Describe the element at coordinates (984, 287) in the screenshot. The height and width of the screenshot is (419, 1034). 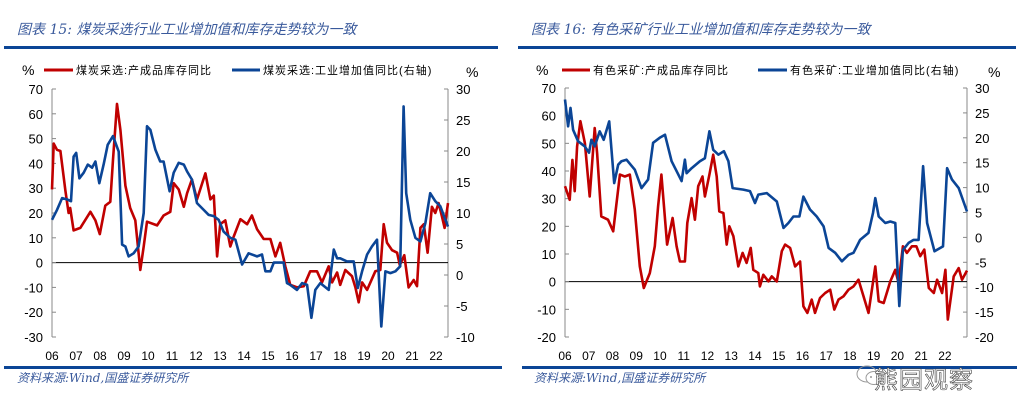
I see `chart-16-right-tick-label: -10` at that location.